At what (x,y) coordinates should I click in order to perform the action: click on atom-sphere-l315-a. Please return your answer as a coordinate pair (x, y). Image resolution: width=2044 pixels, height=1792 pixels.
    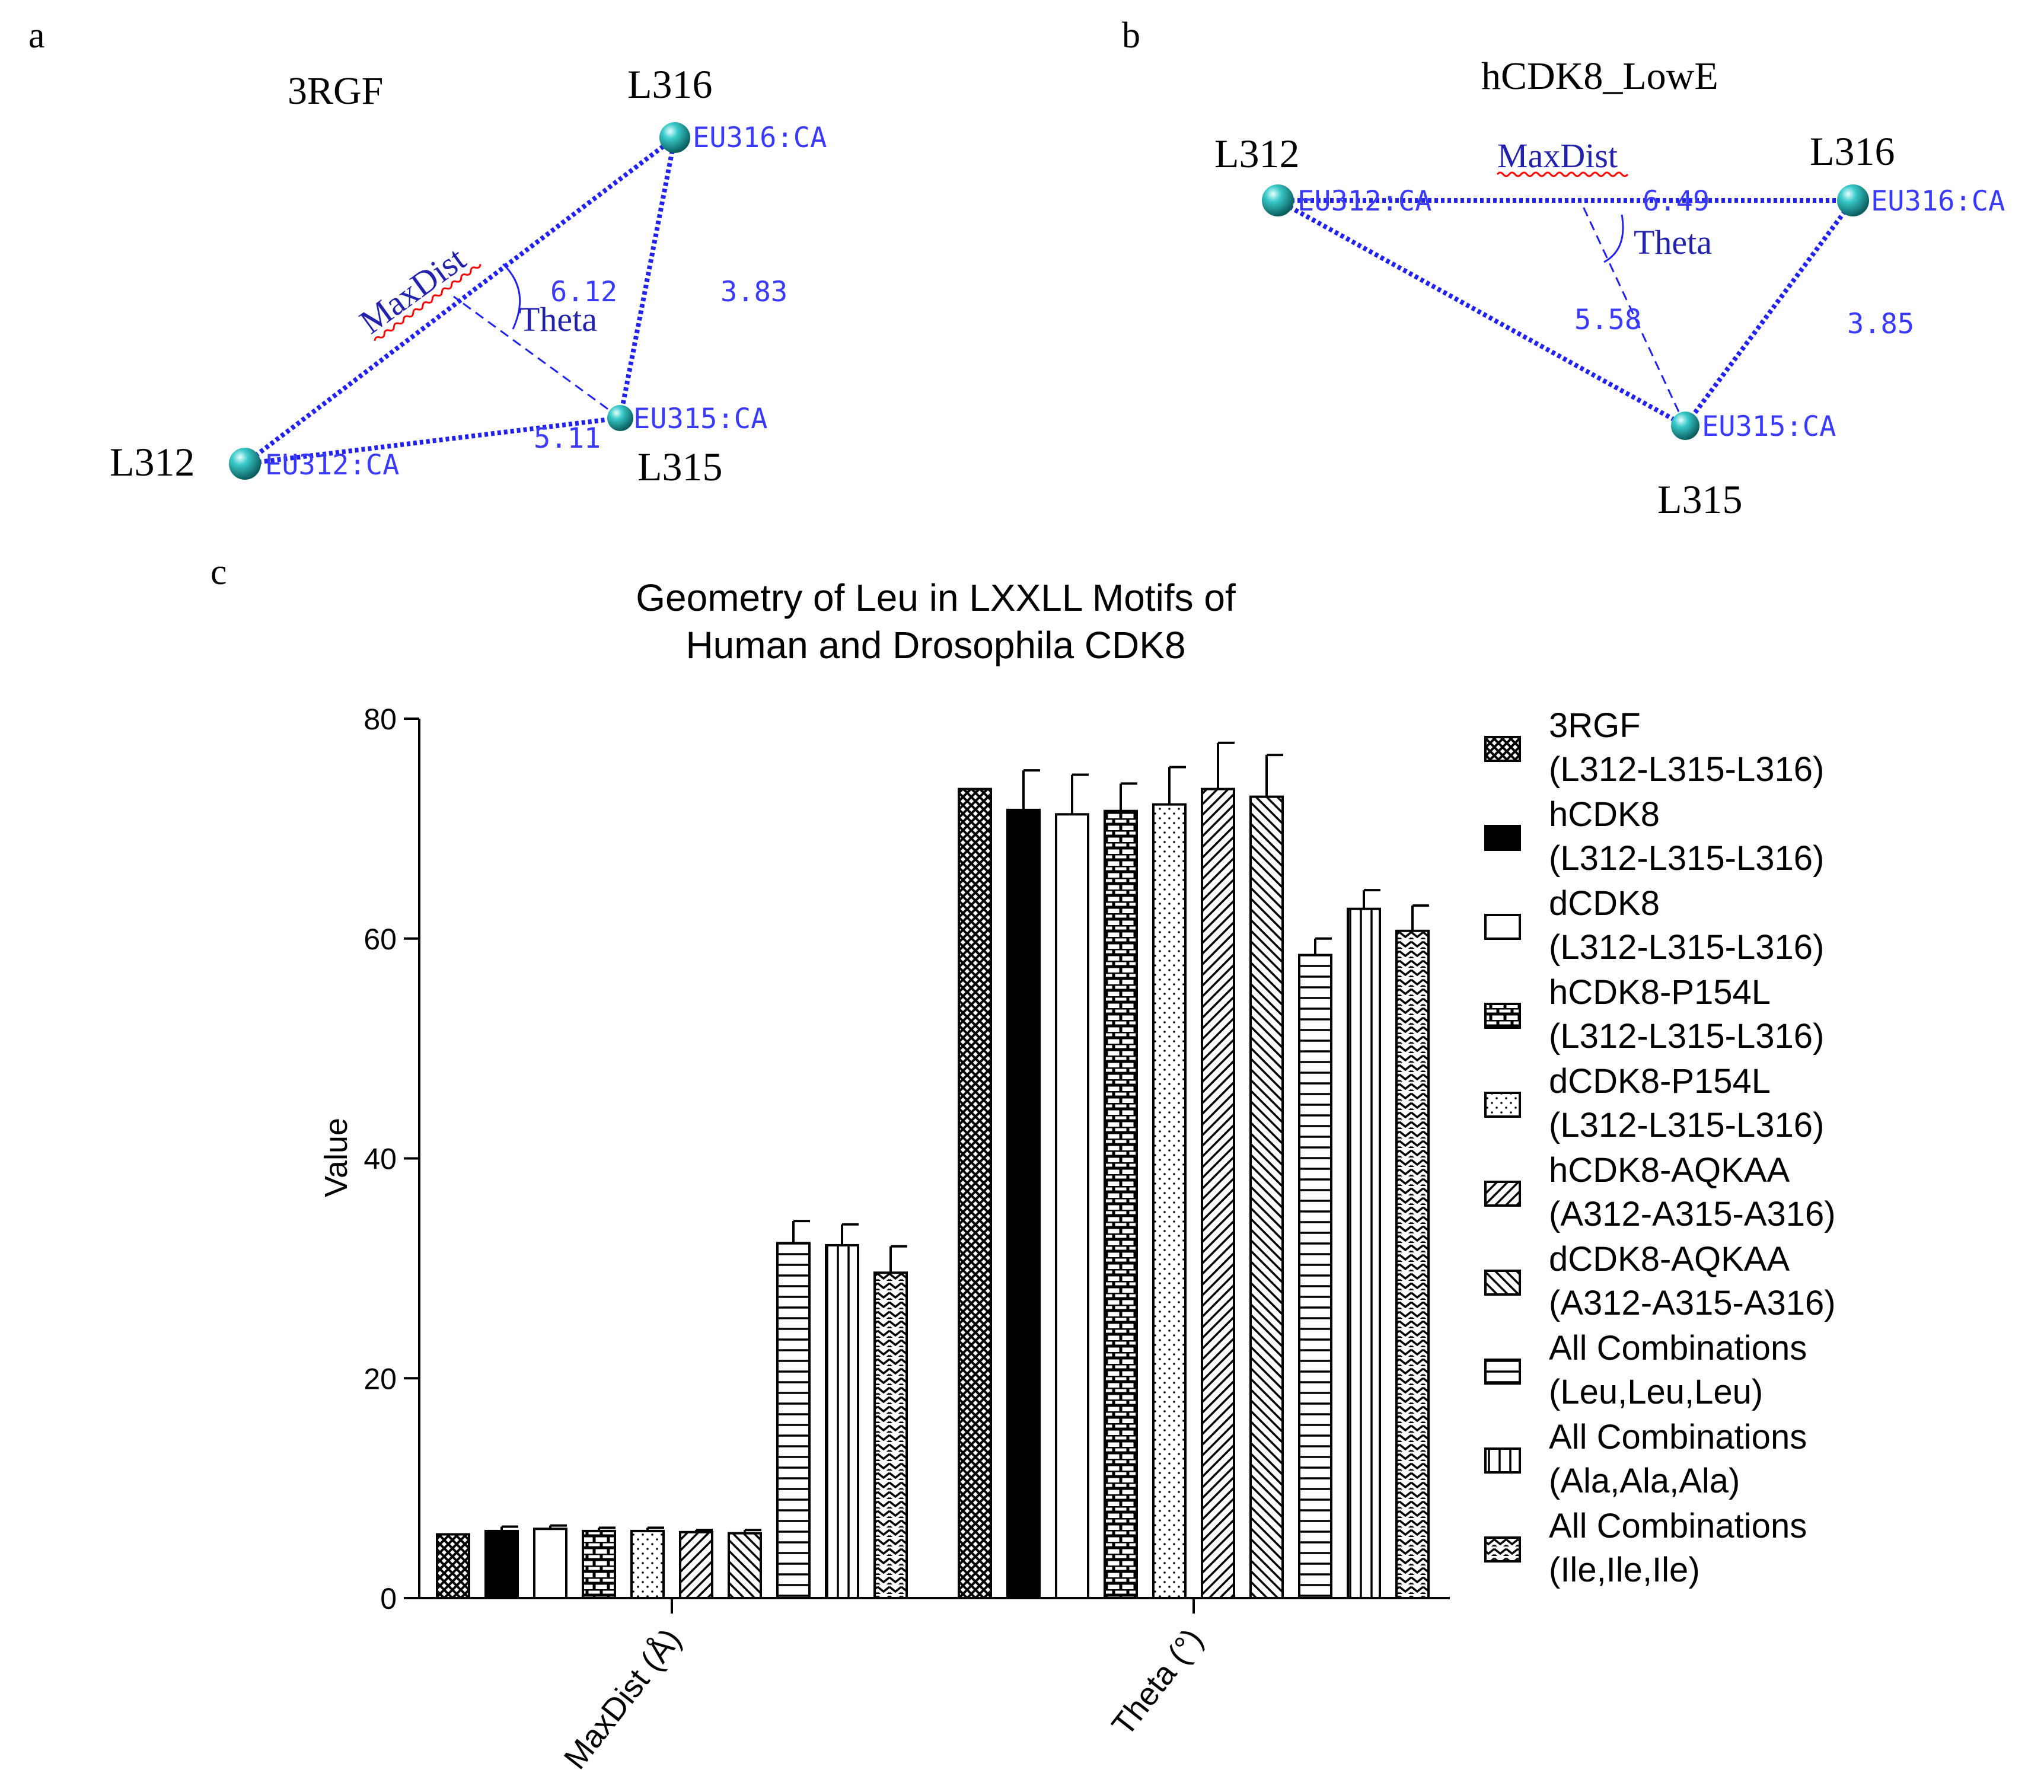
    Looking at the image, I should click on (620, 418).